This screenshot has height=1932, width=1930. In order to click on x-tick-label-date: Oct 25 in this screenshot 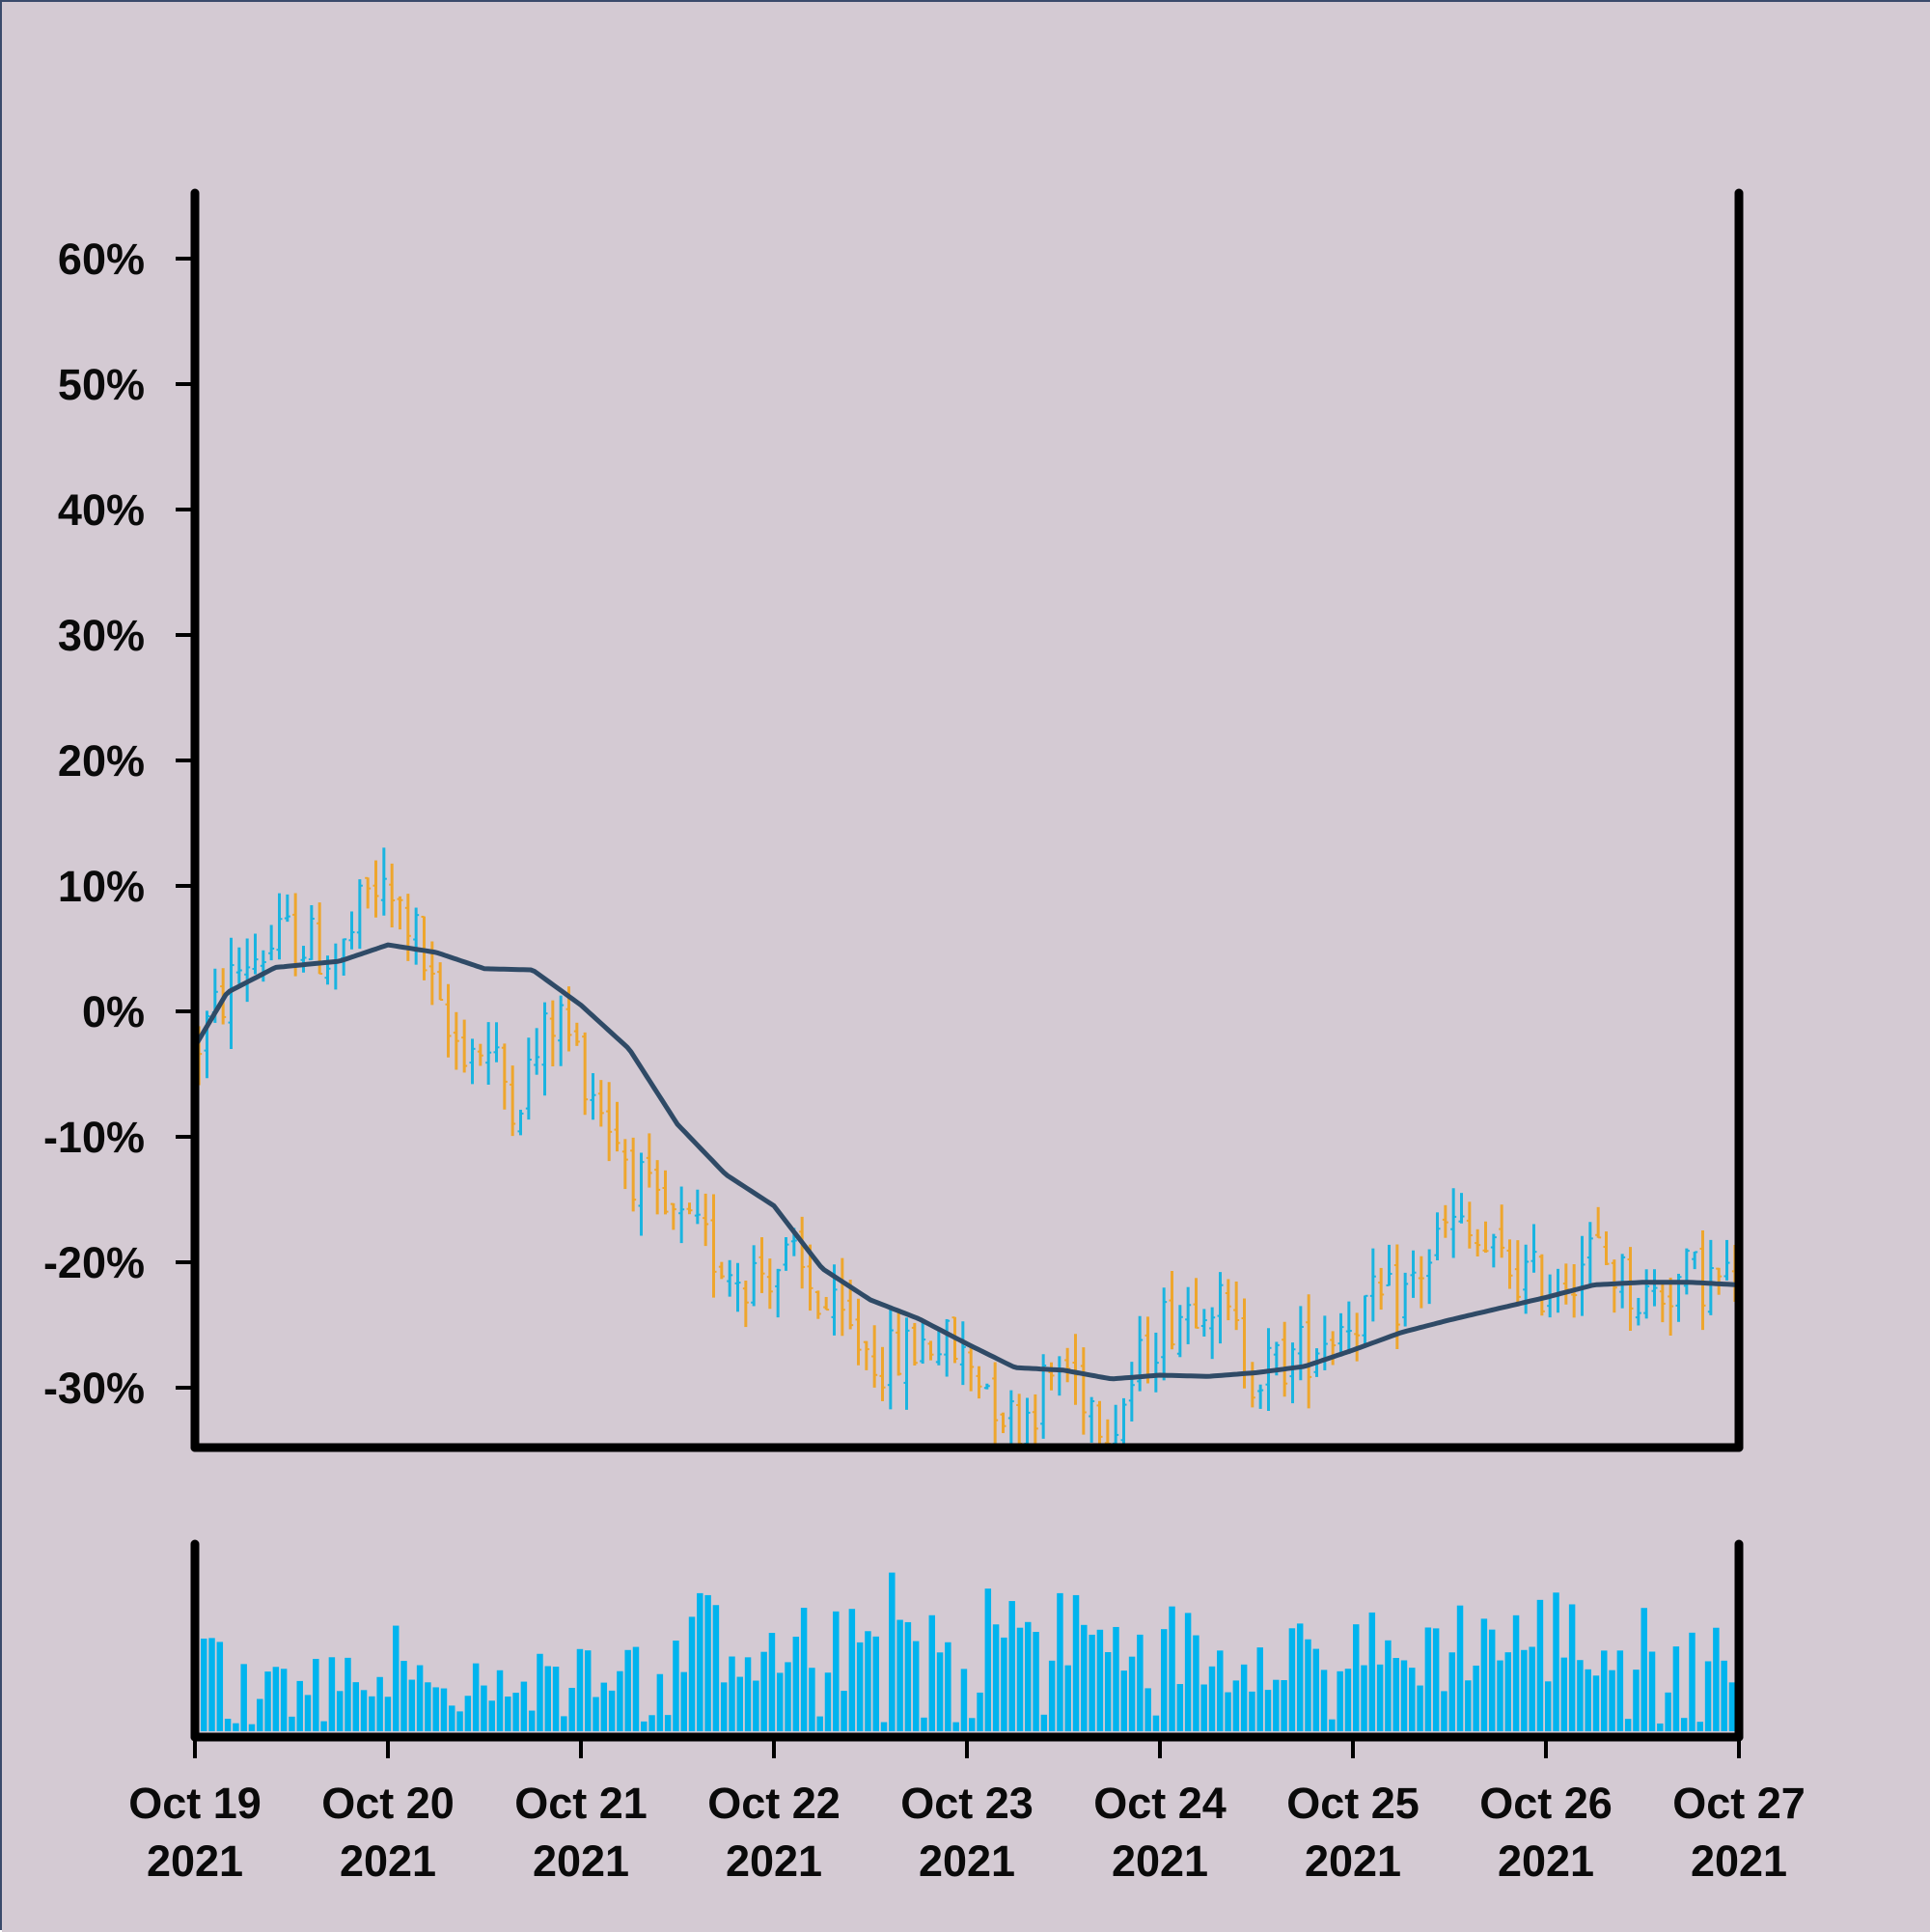, I will do `click(1353, 1803)`.